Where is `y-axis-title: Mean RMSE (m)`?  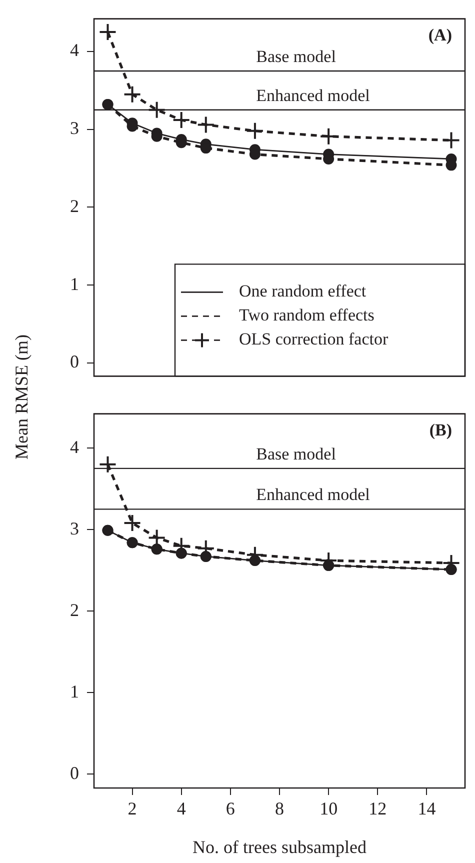
y-axis-title: Mean RMSE (m) is located at coordinates (22, 397).